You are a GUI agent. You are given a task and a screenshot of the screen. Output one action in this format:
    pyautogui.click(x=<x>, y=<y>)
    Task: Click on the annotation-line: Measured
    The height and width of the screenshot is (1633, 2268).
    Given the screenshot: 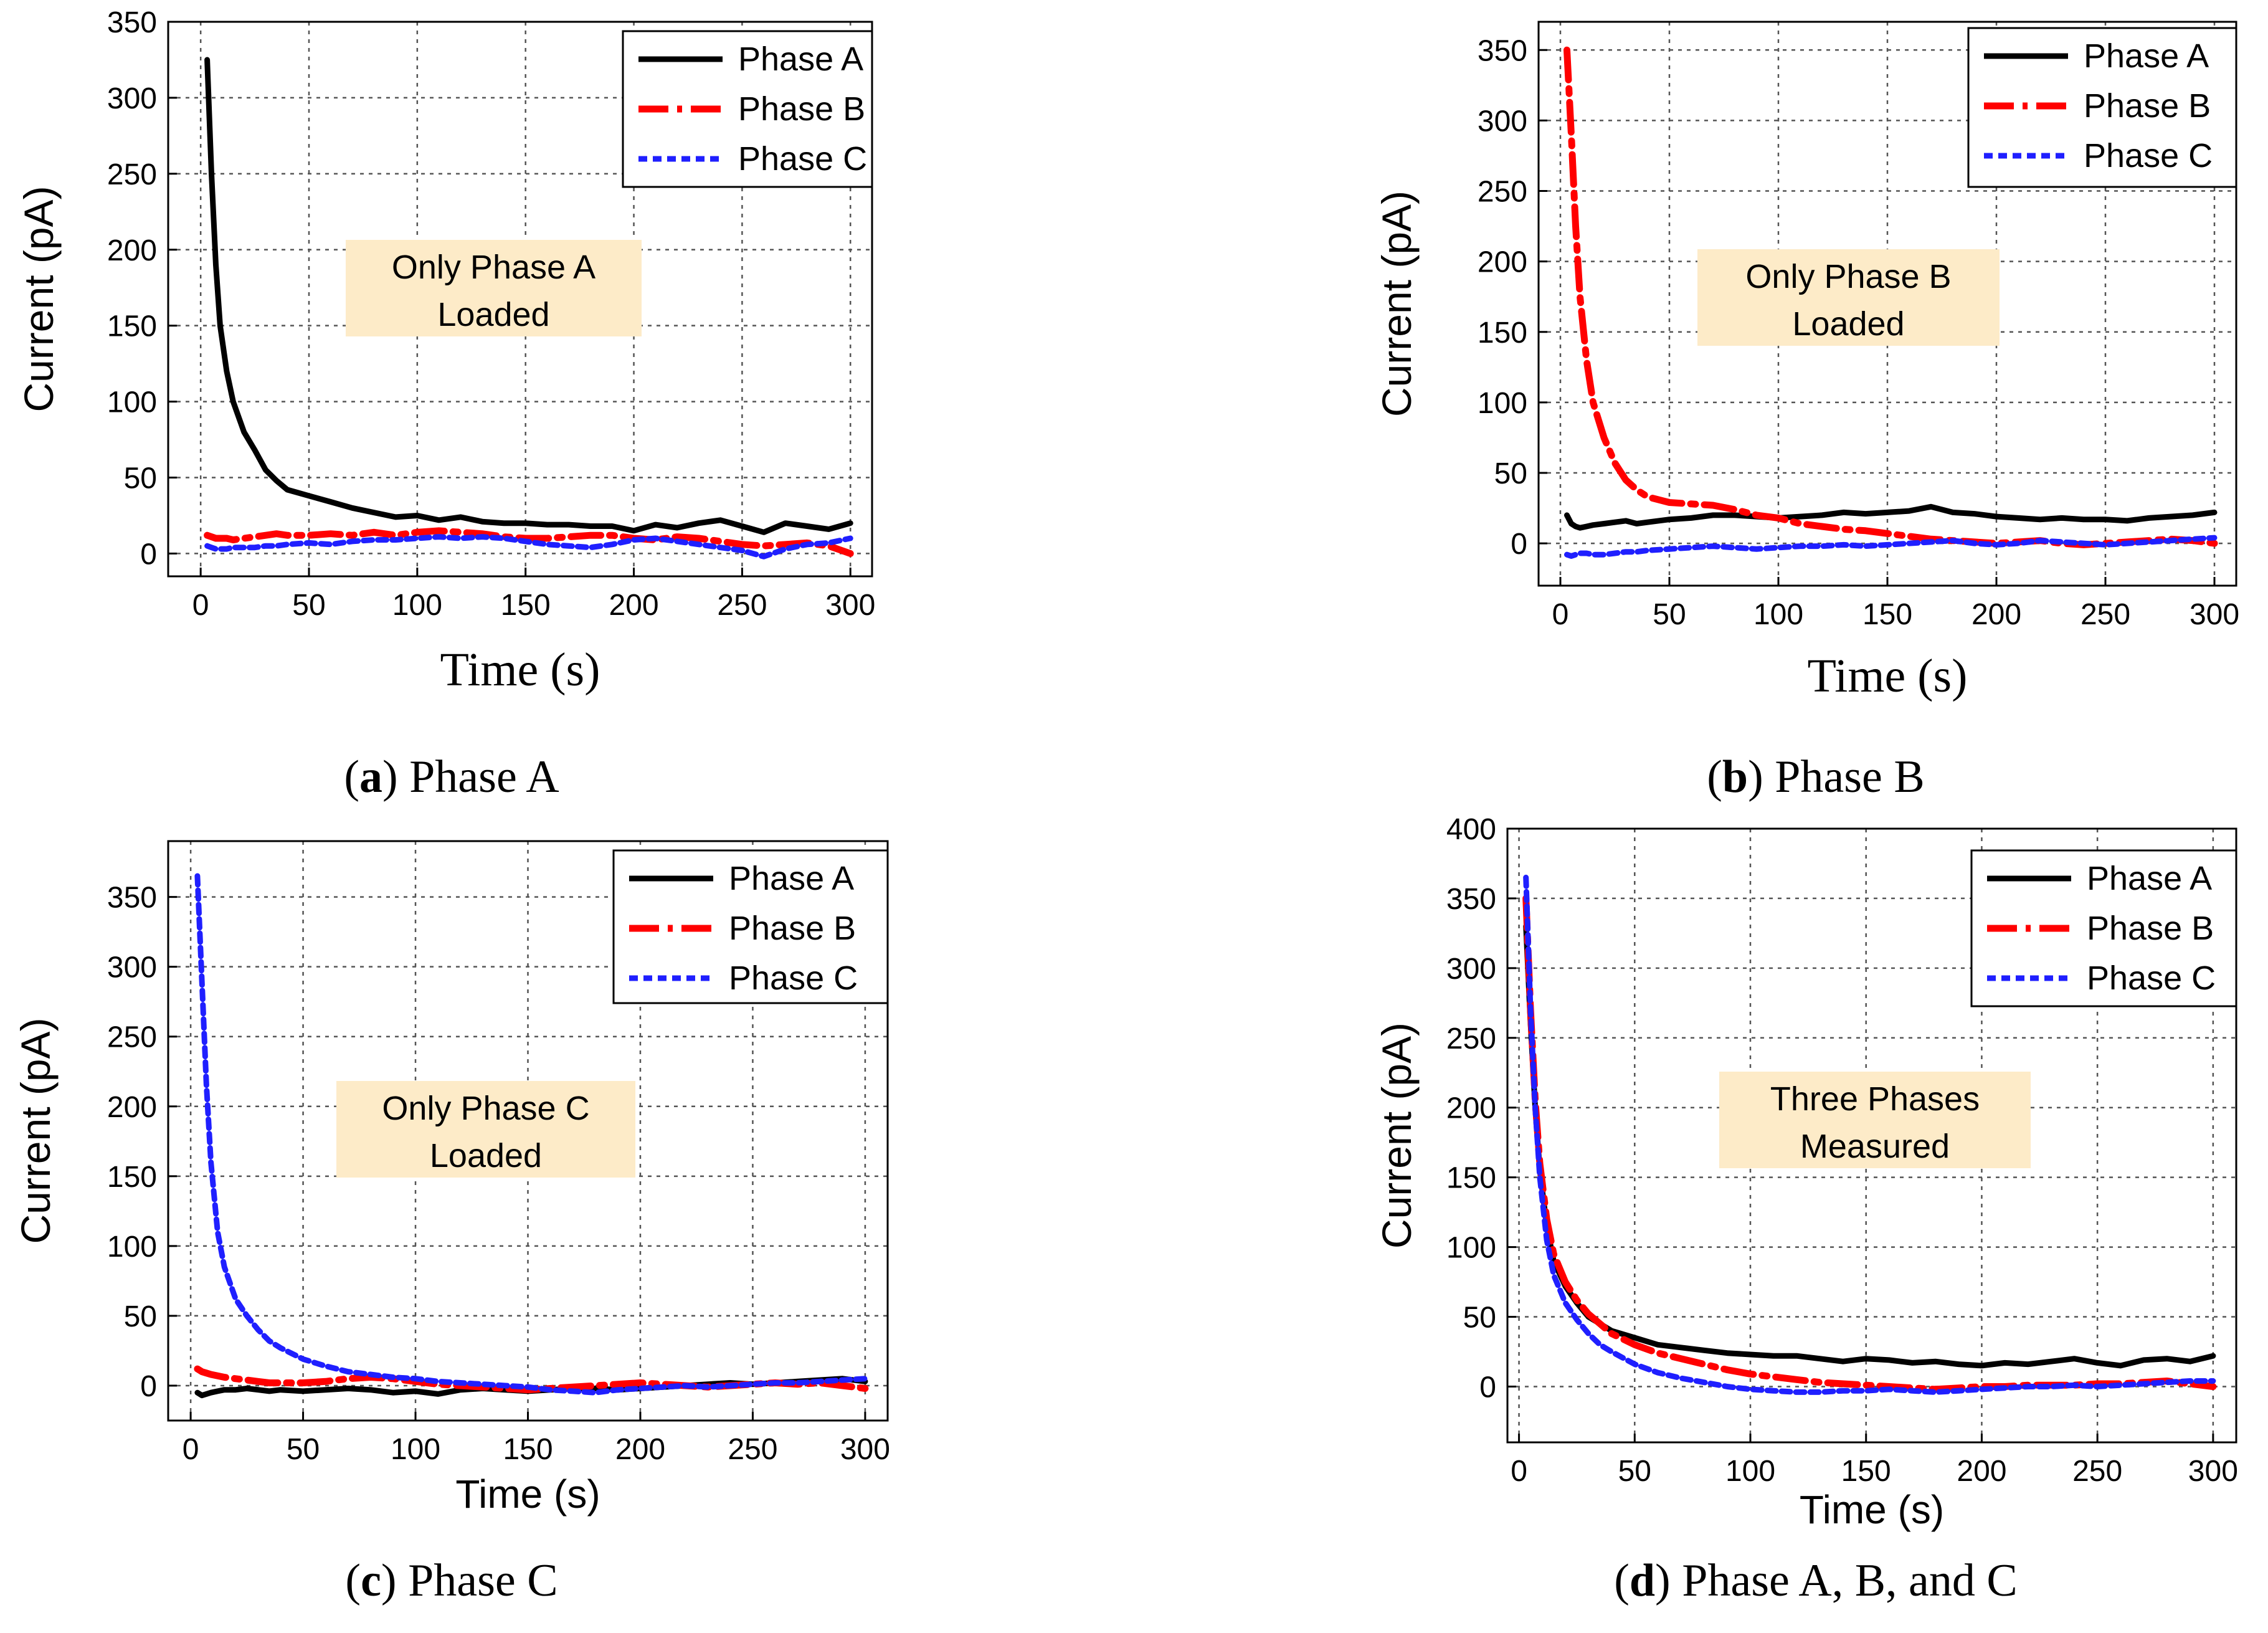 What is the action you would take?
    pyautogui.click(x=1875, y=1146)
    